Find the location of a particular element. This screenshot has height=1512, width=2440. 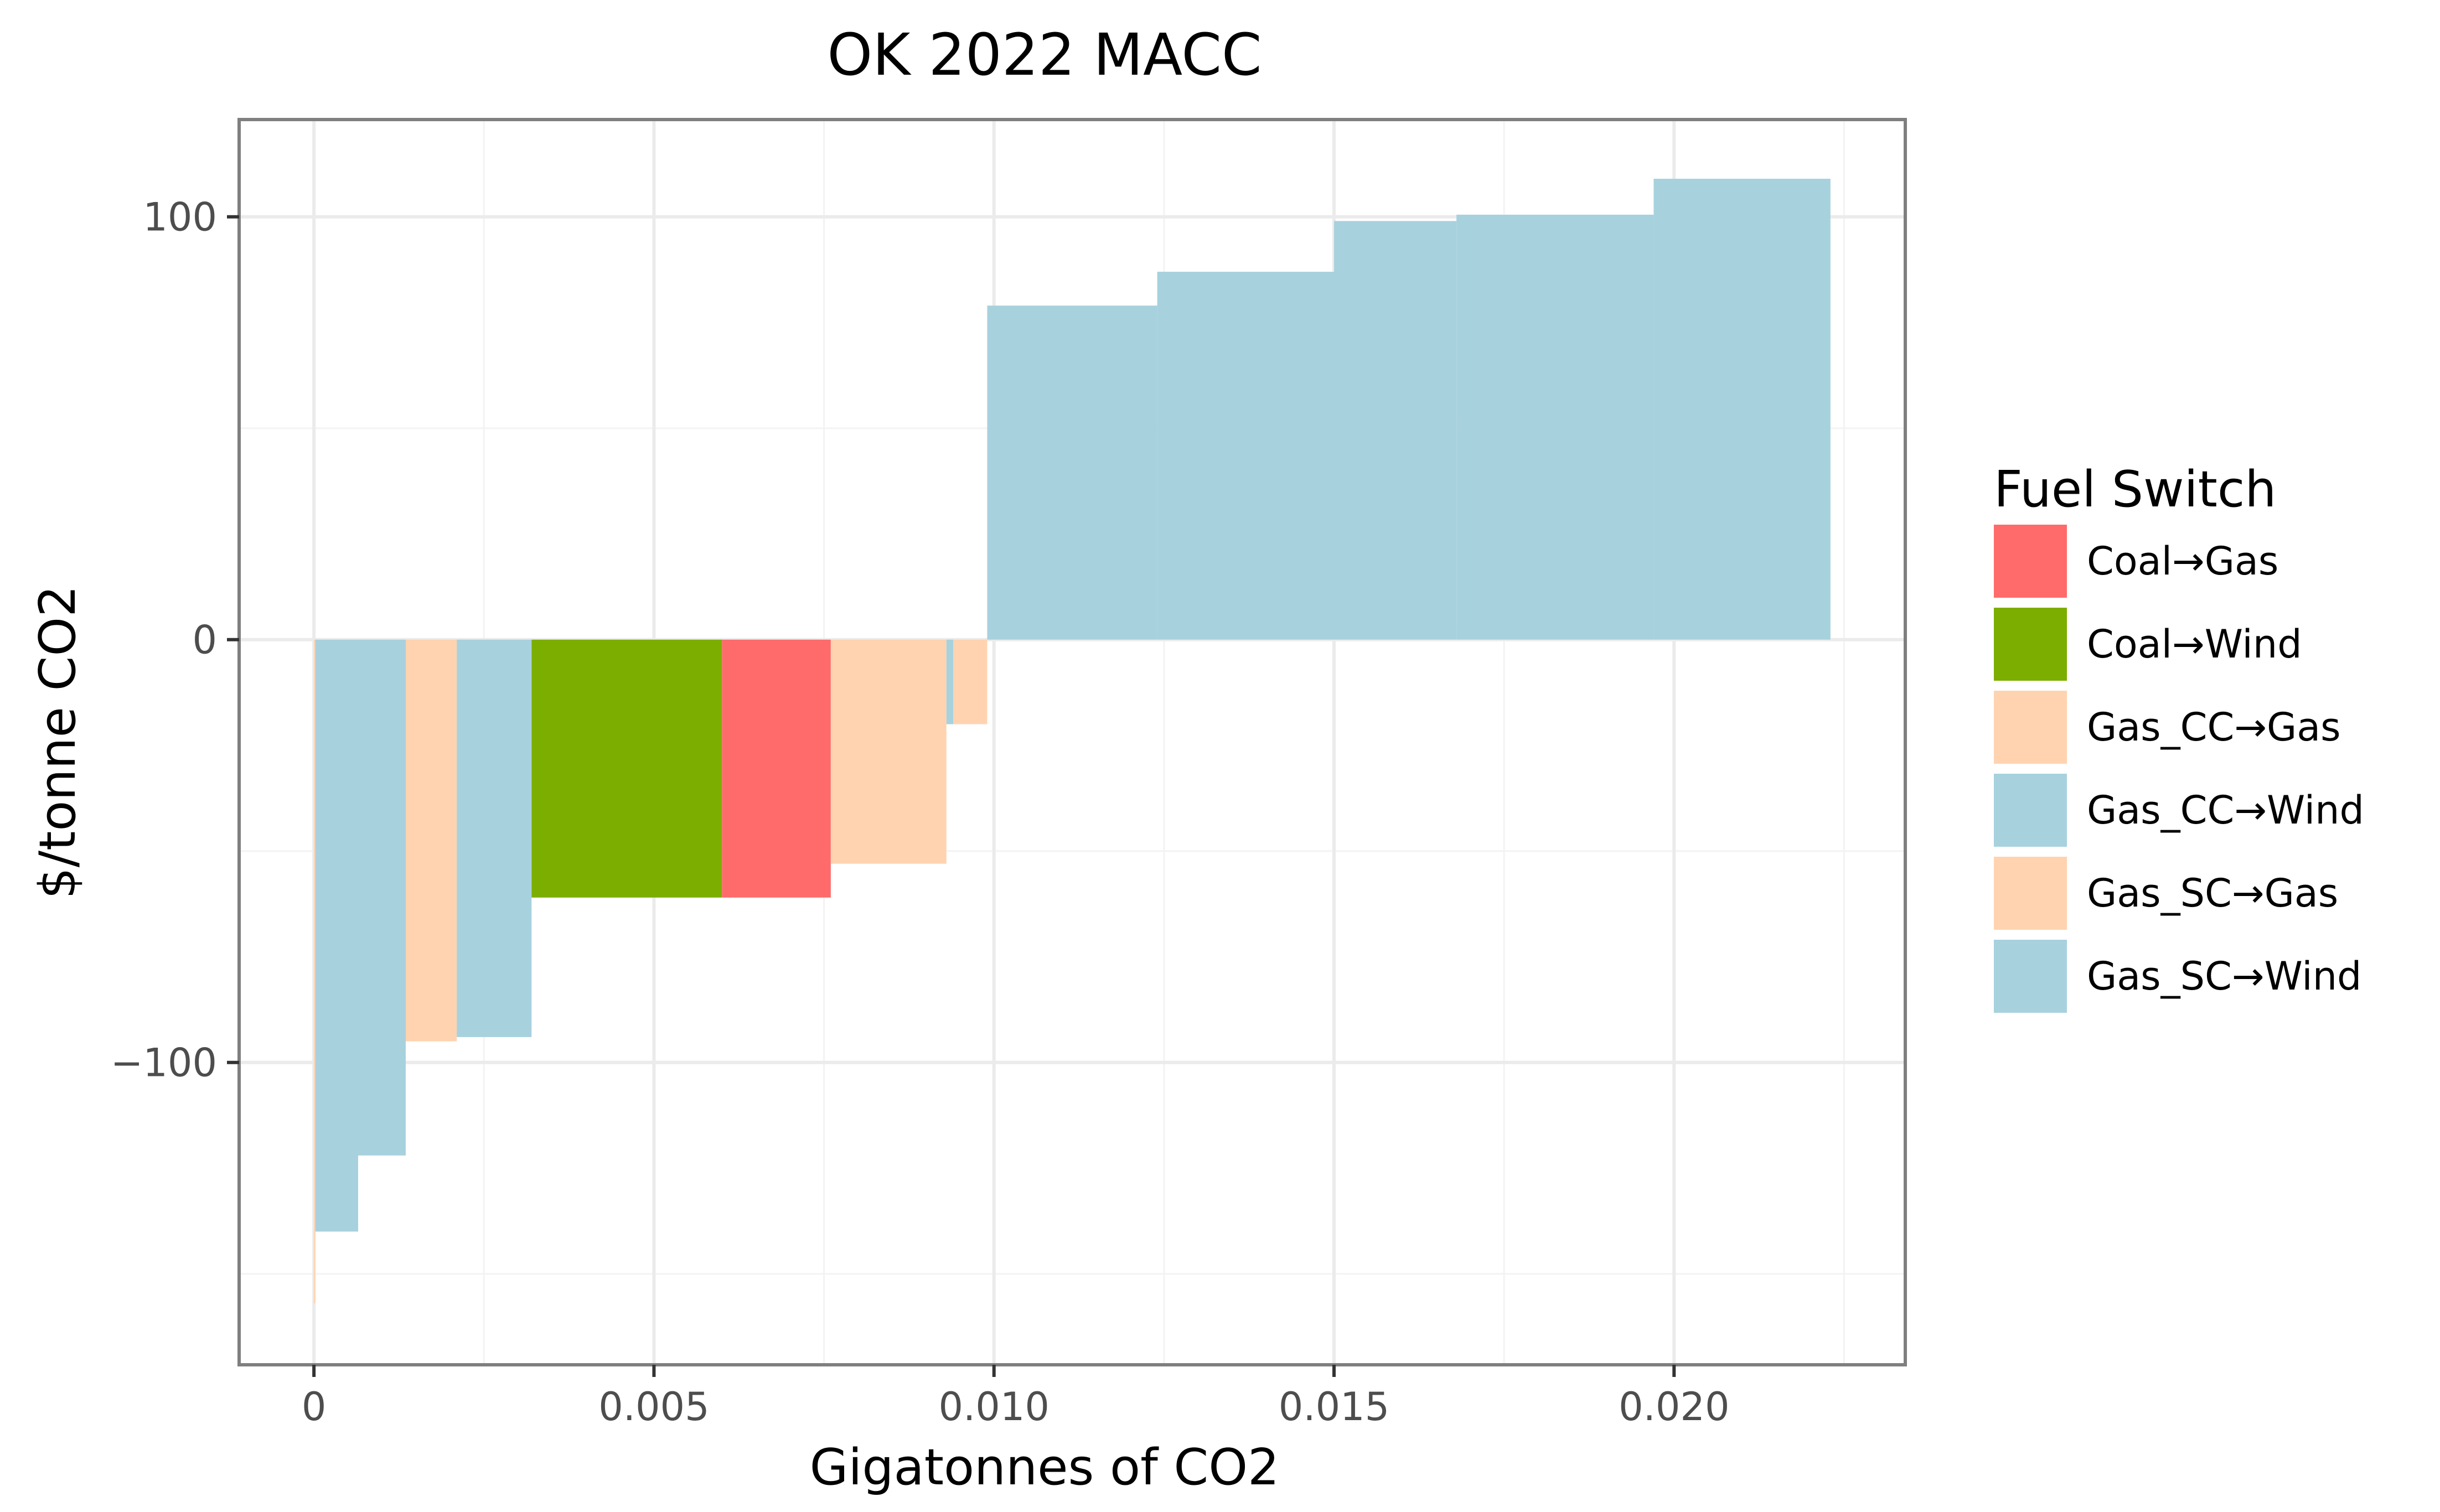

x-tick-label: 0.005 is located at coordinates (653, 1407).